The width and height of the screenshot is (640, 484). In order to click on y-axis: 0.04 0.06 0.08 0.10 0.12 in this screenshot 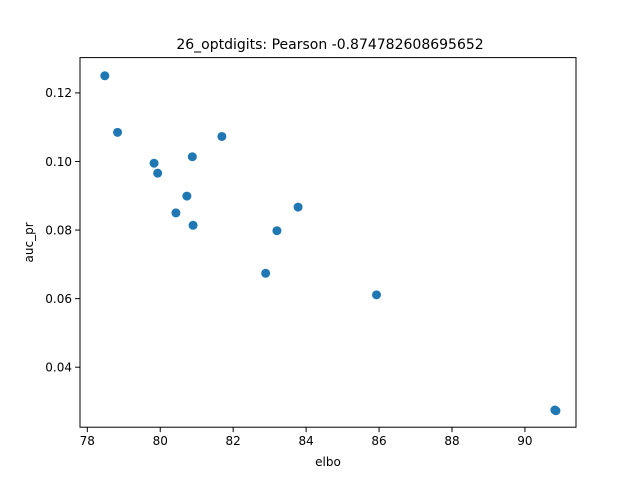, I will do `click(62, 230)`.